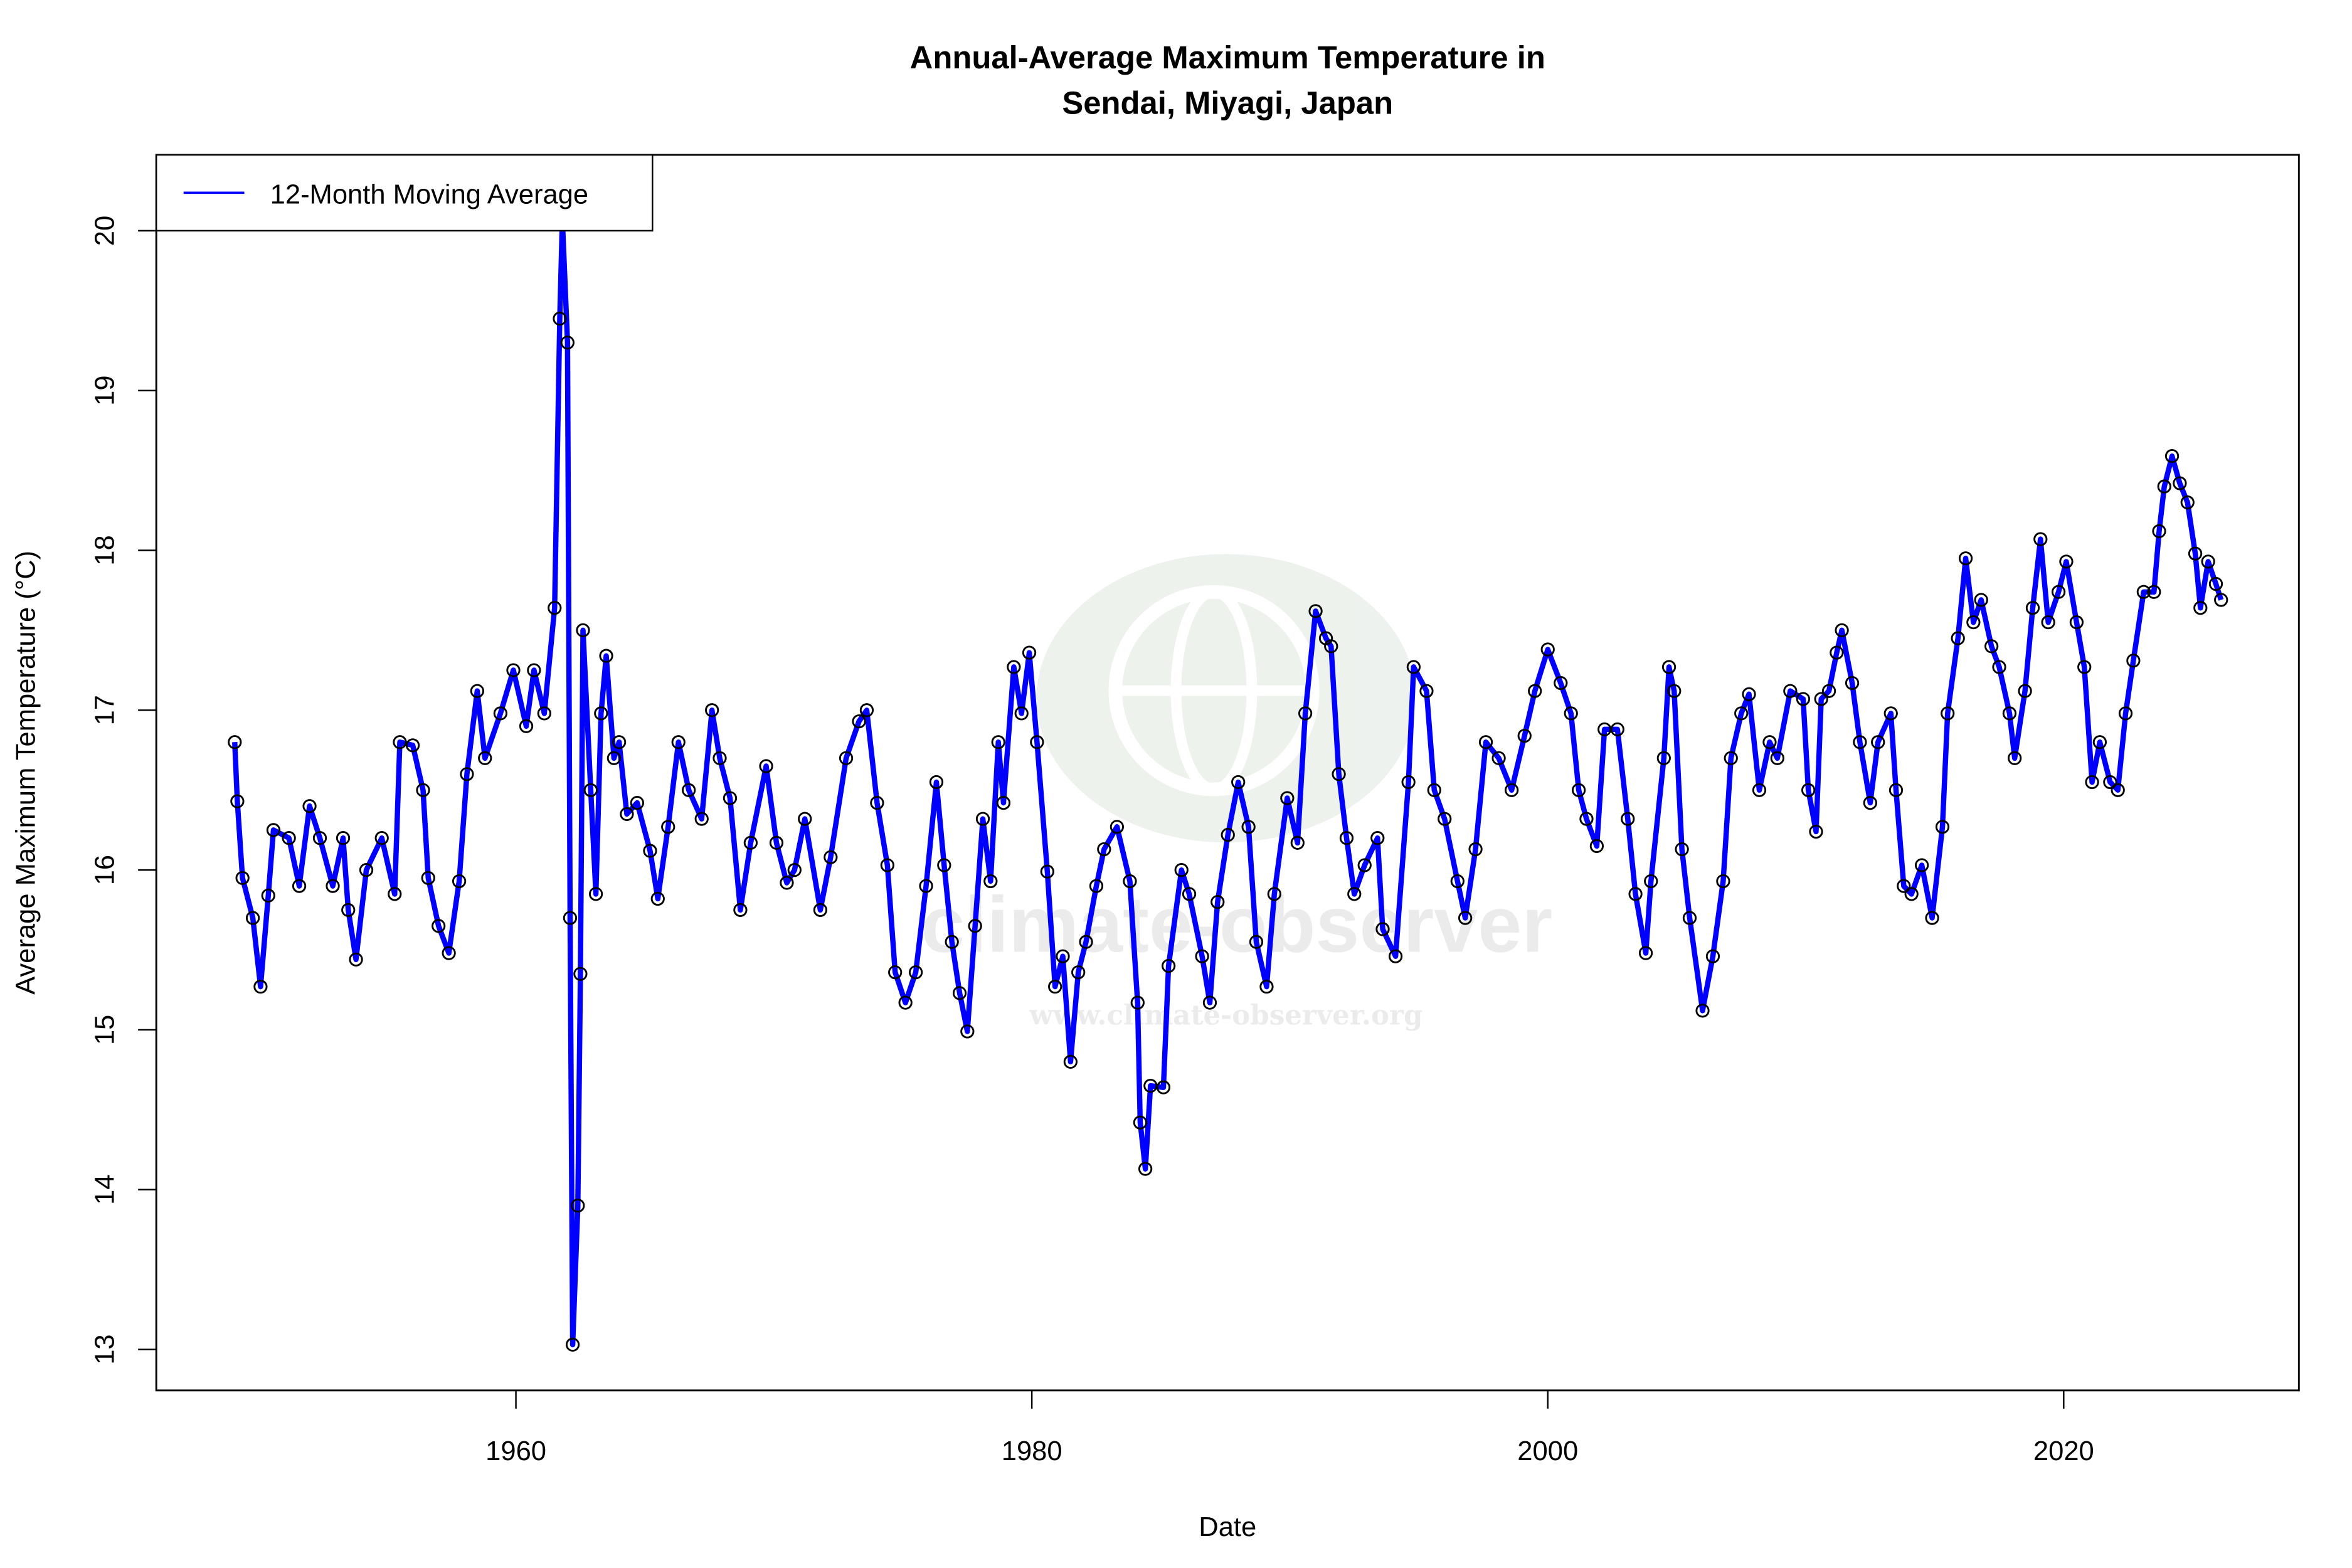 Image resolution: width=2352 pixels, height=1568 pixels. Describe the element at coordinates (105, 710) in the screenshot. I see `y-tick-label: 17` at that location.